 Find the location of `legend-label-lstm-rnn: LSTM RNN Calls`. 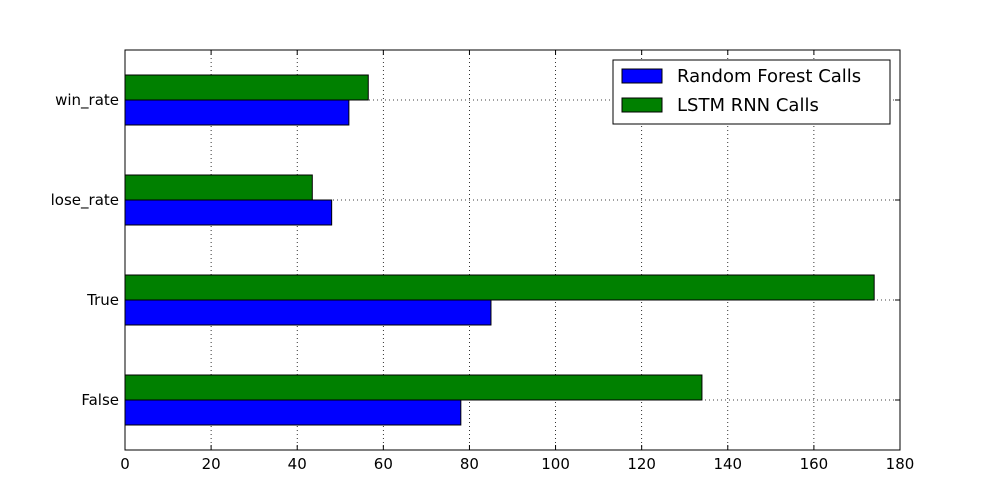

legend-label-lstm-rnn: LSTM RNN Calls is located at coordinates (748, 105).